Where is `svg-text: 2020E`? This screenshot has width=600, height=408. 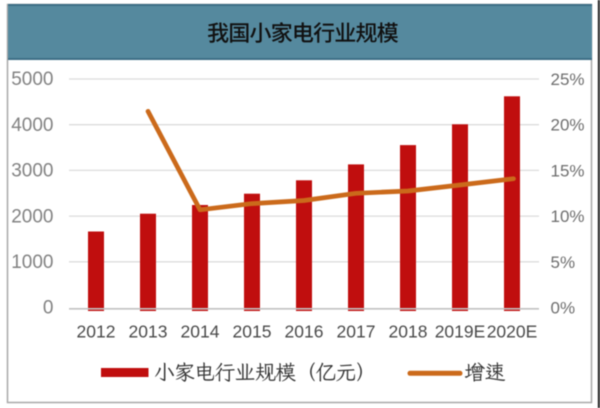 svg-text: 2020E is located at coordinates (512, 331).